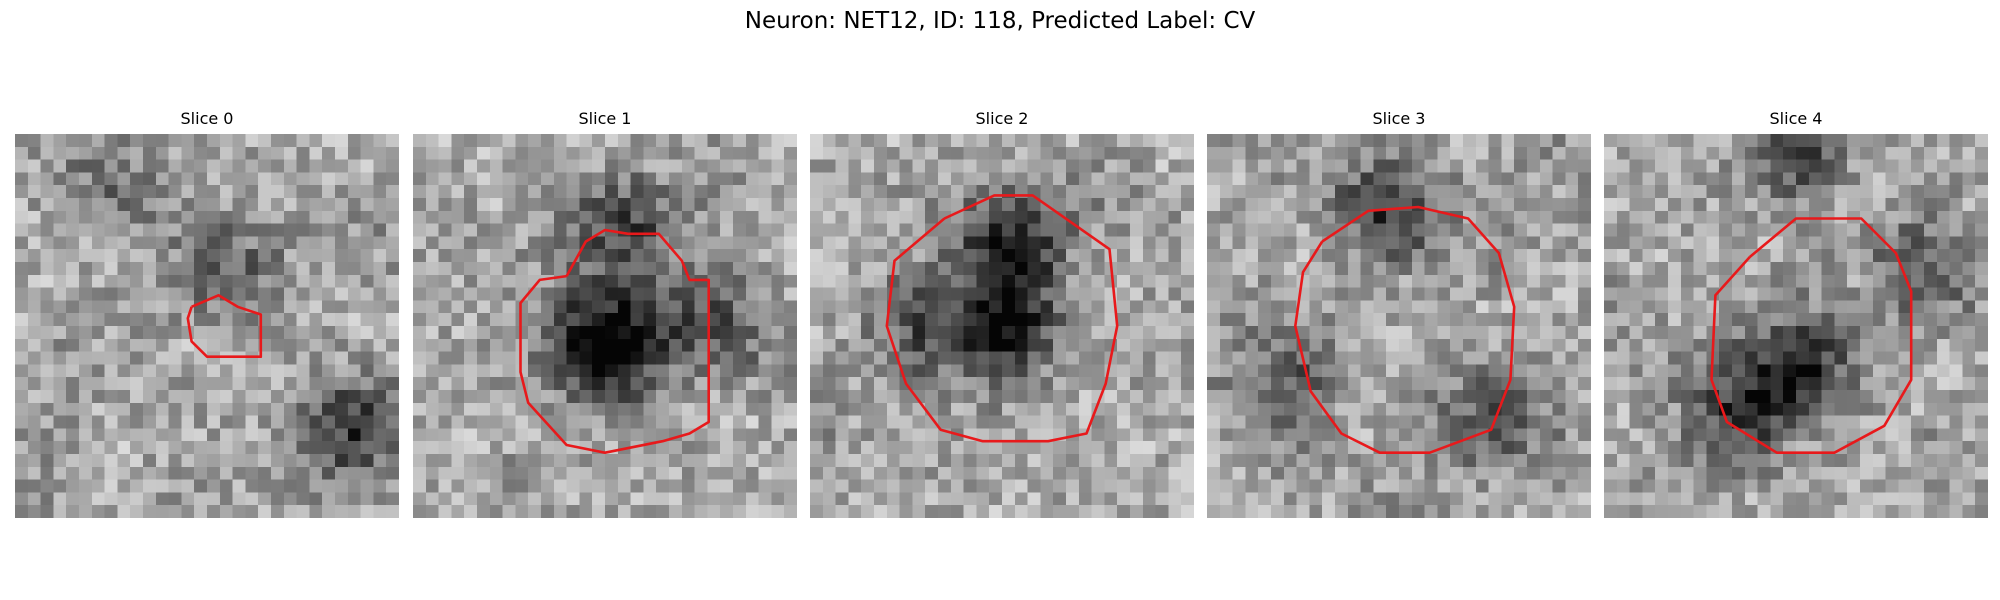 The image size is (2000, 600). I want to click on slice-title-1: Slice 1, so click(605, 118).